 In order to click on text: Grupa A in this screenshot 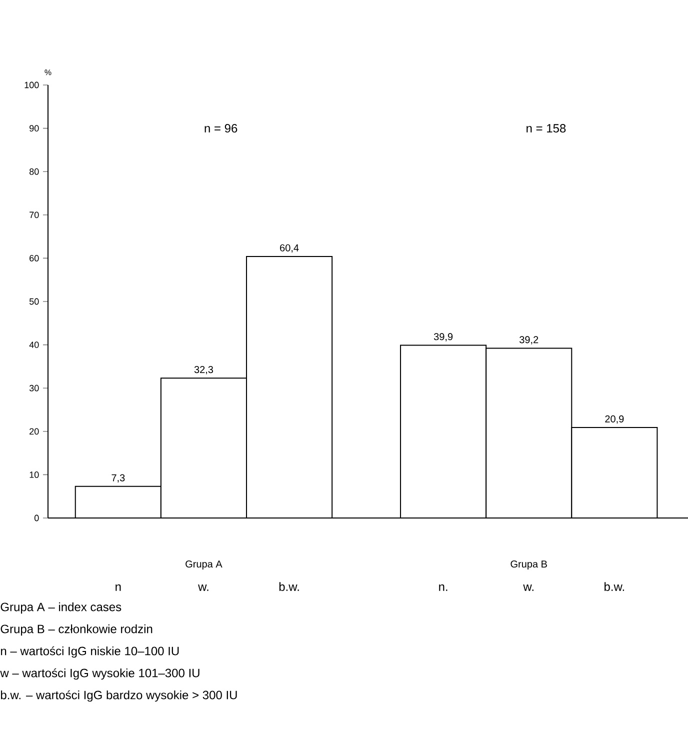, I will do `click(204, 565)`.